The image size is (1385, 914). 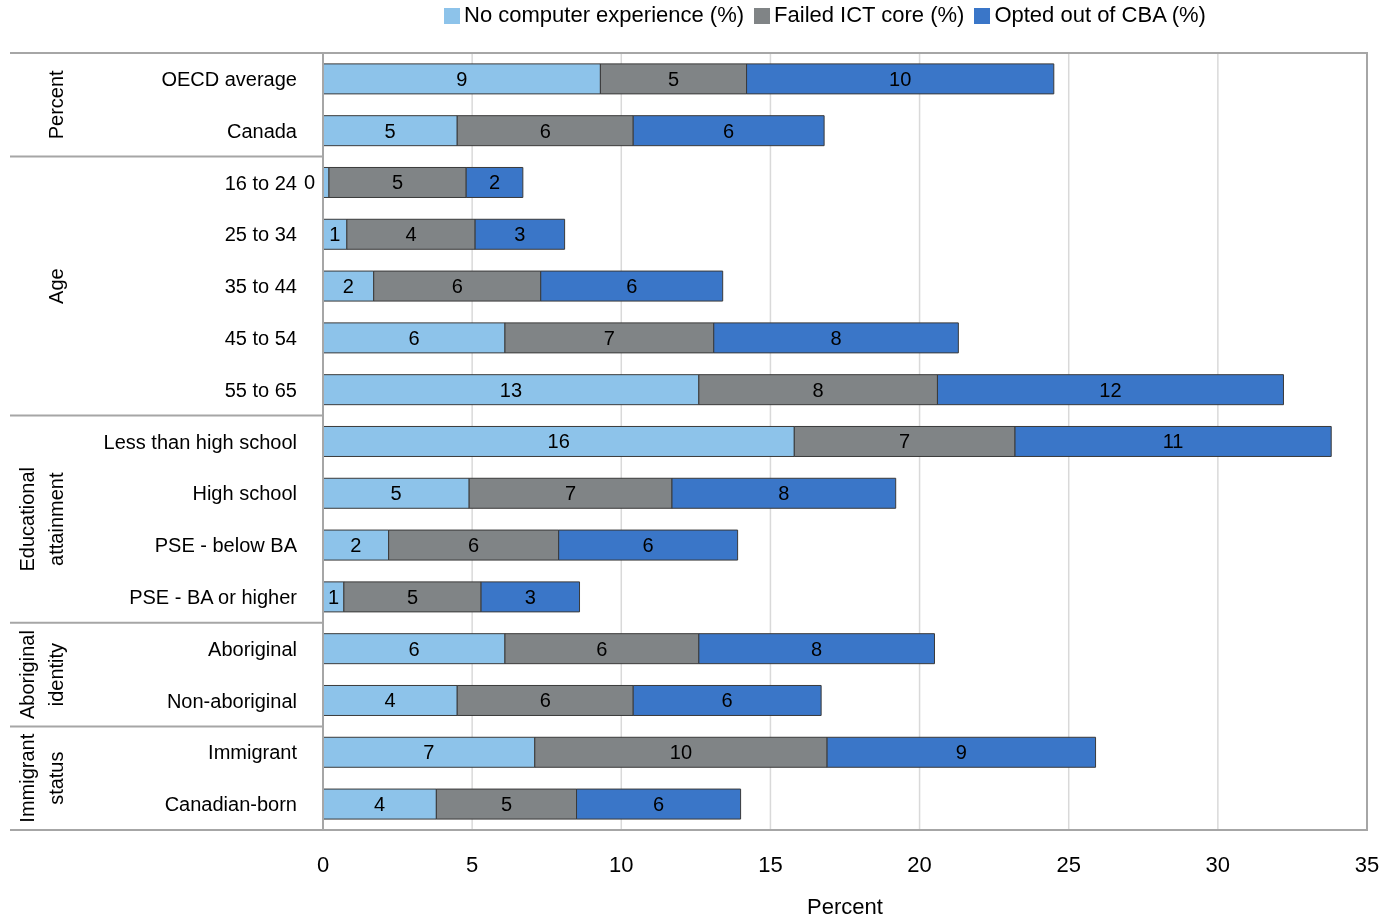 What do you see at coordinates (260, 389) in the screenshot?
I see `y-tick-label: 55 to 65` at bounding box center [260, 389].